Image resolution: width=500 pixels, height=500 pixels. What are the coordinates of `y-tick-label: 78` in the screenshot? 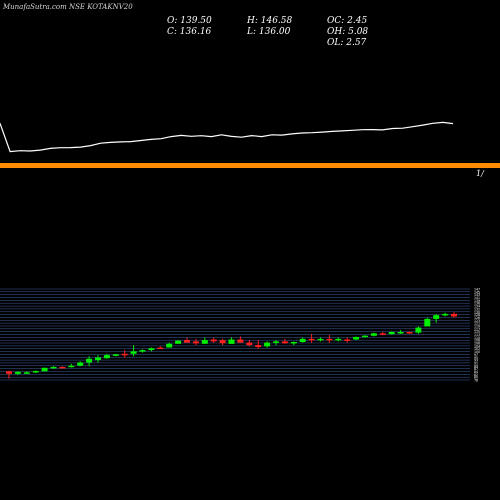 It's located at (476, 381).